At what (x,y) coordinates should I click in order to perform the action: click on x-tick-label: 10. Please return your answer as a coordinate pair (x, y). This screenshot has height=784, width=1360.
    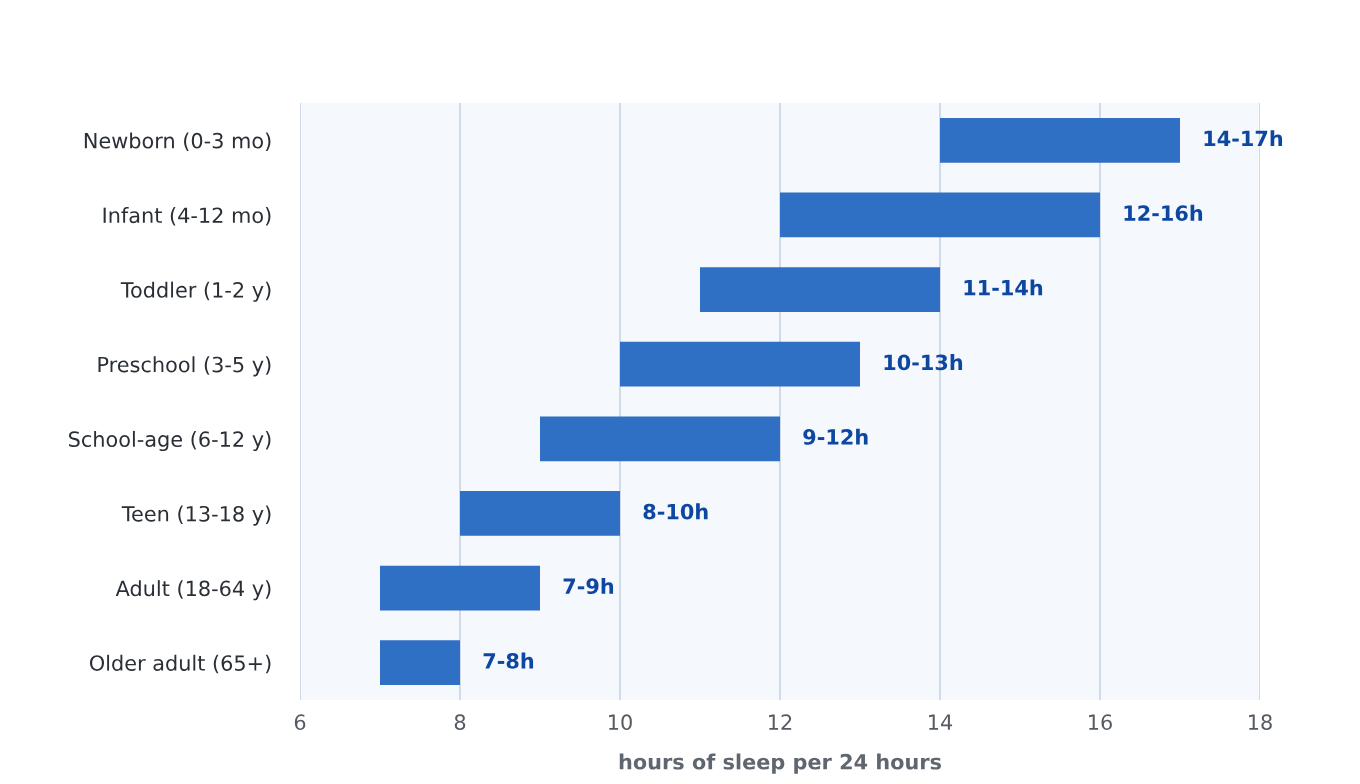
    Looking at the image, I should click on (620, 722).